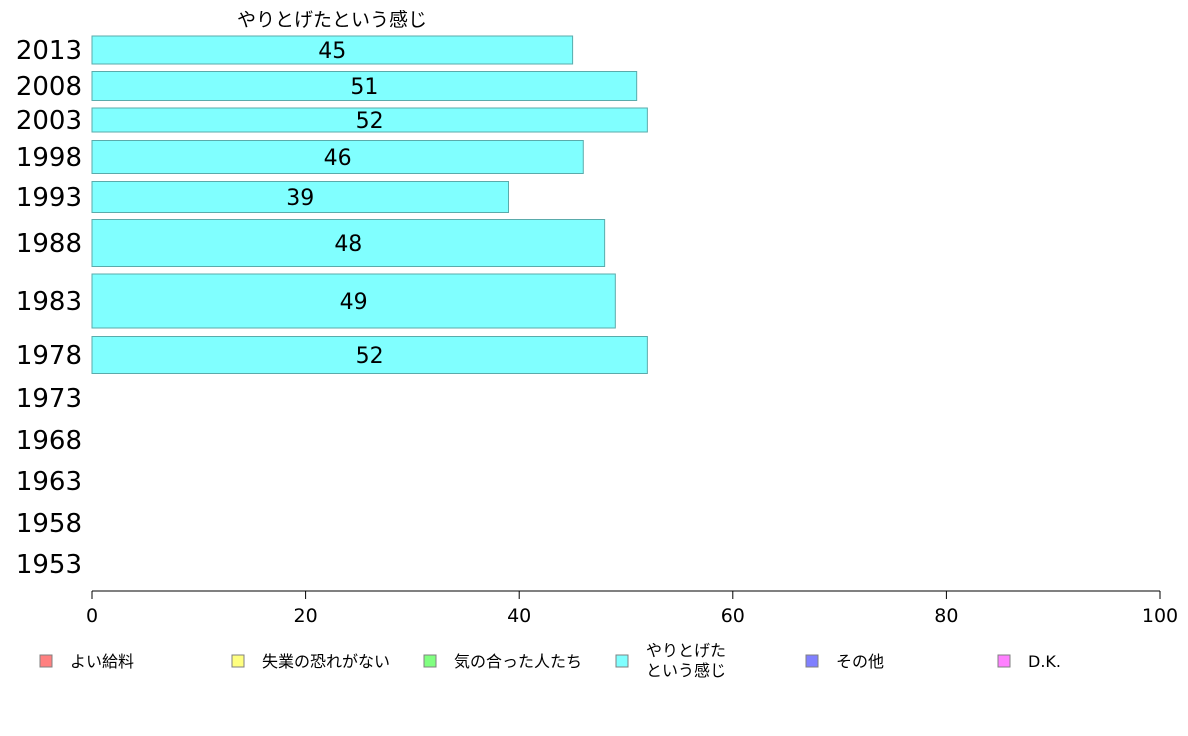 The image size is (1188, 736). I want to click on bar-1978, so click(369, 355).